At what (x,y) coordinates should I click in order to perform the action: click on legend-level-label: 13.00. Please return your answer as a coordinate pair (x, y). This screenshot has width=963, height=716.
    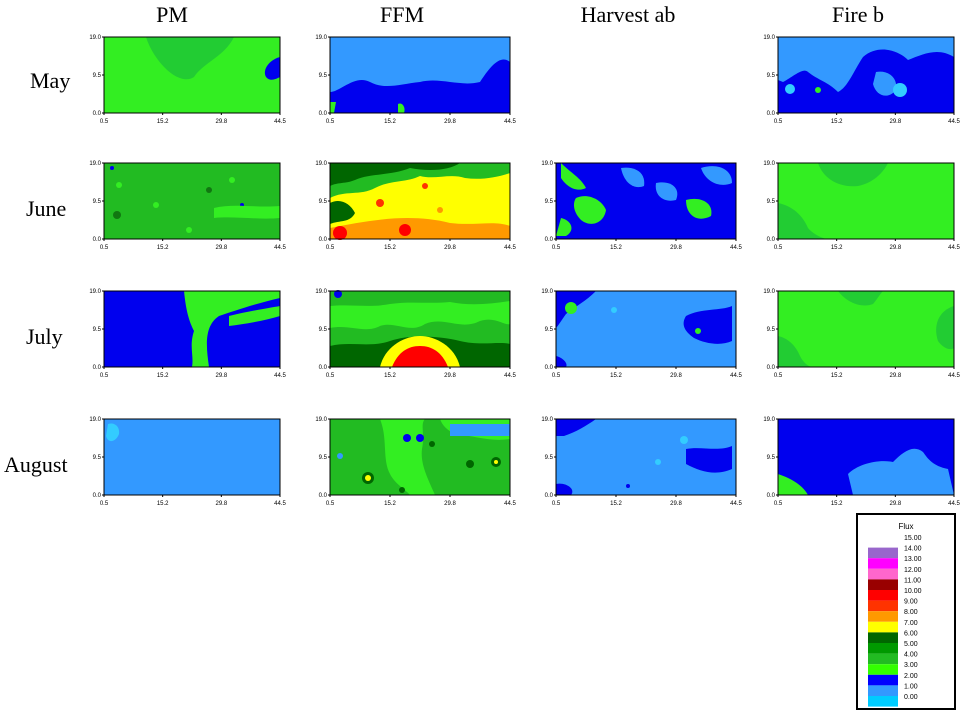
    Looking at the image, I should click on (913, 559).